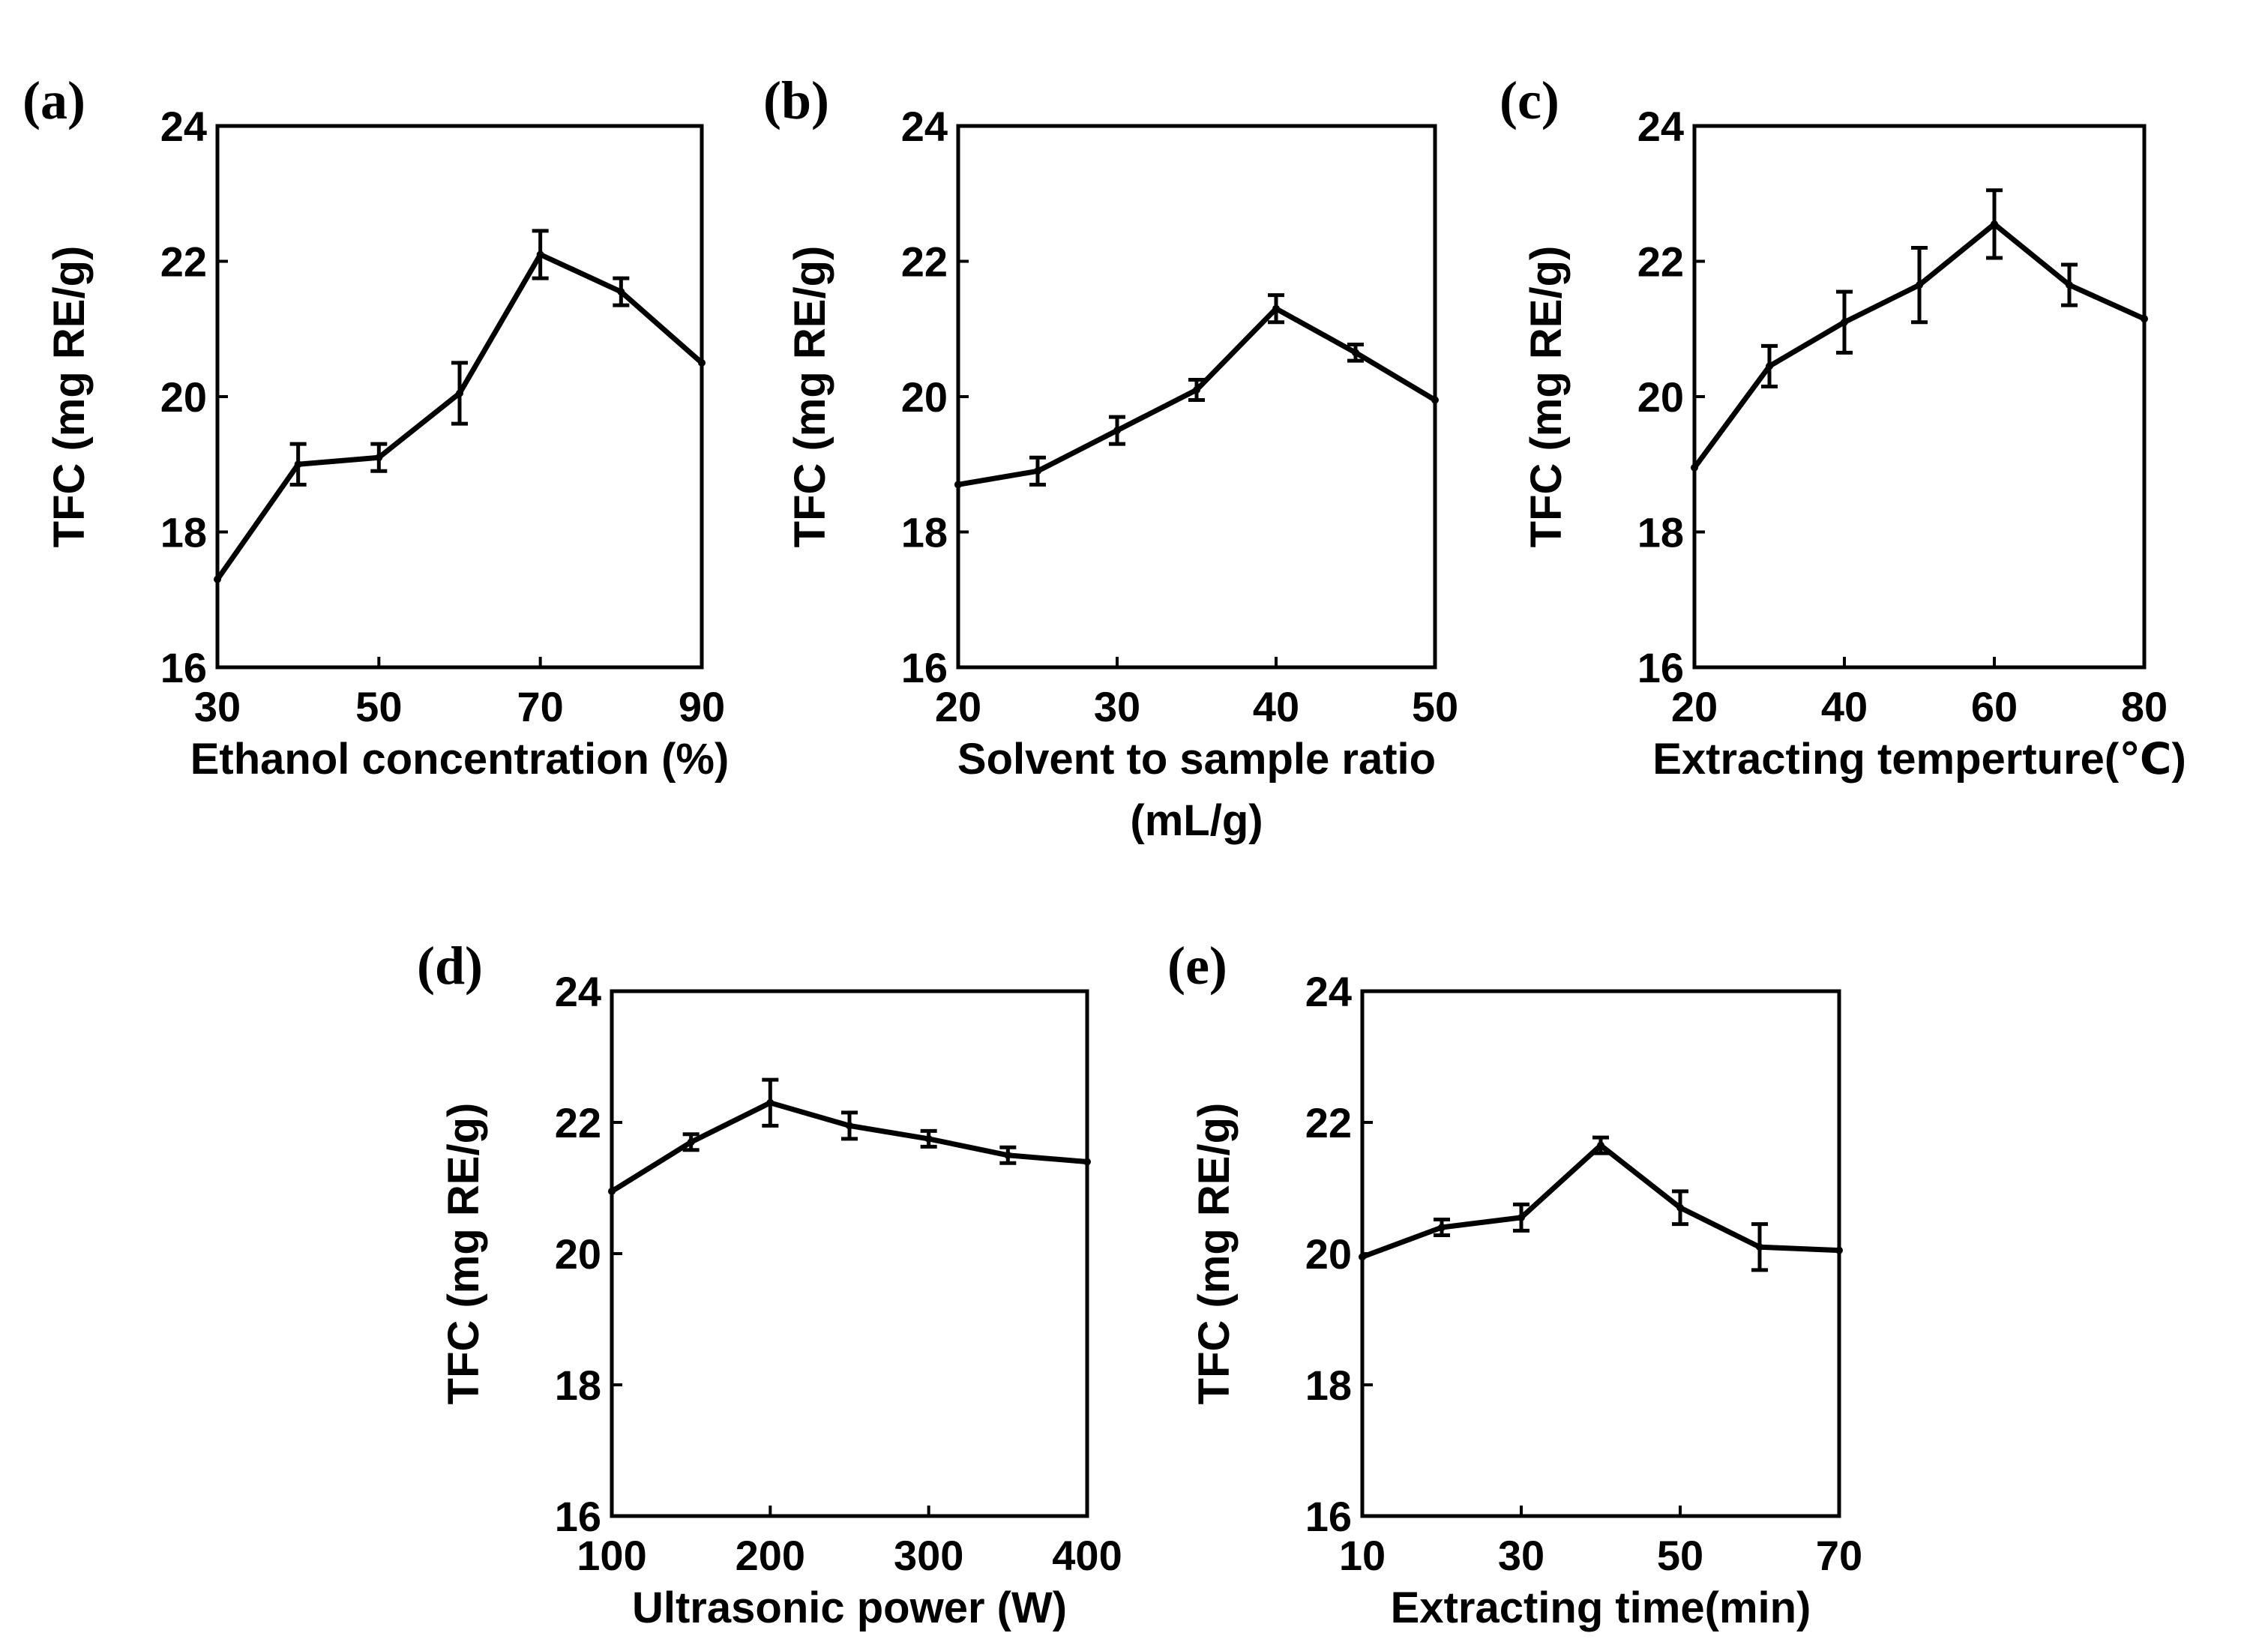 This screenshot has height=1651, width=2268. Describe the element at coordinates (460, 759) in the screenshot. I see `x-axis-title: Ethanol concentration (%)` at that location.